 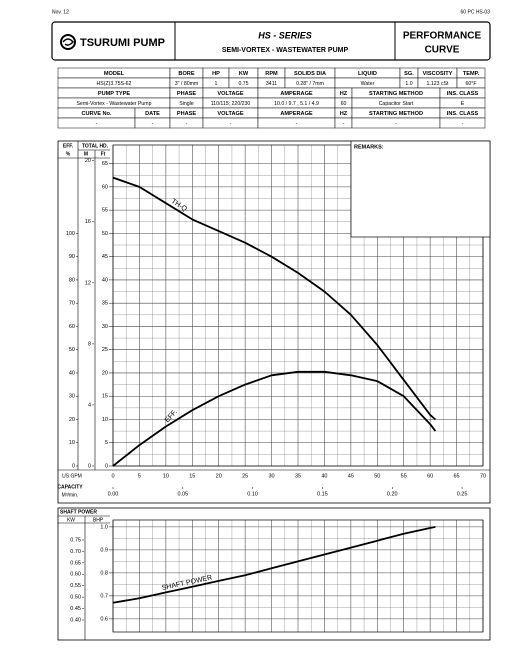 What do you see at coordinates (96, 114) in the screenshot?
I see `spec-header: CURVE No.` at bounding box center [96, 114].